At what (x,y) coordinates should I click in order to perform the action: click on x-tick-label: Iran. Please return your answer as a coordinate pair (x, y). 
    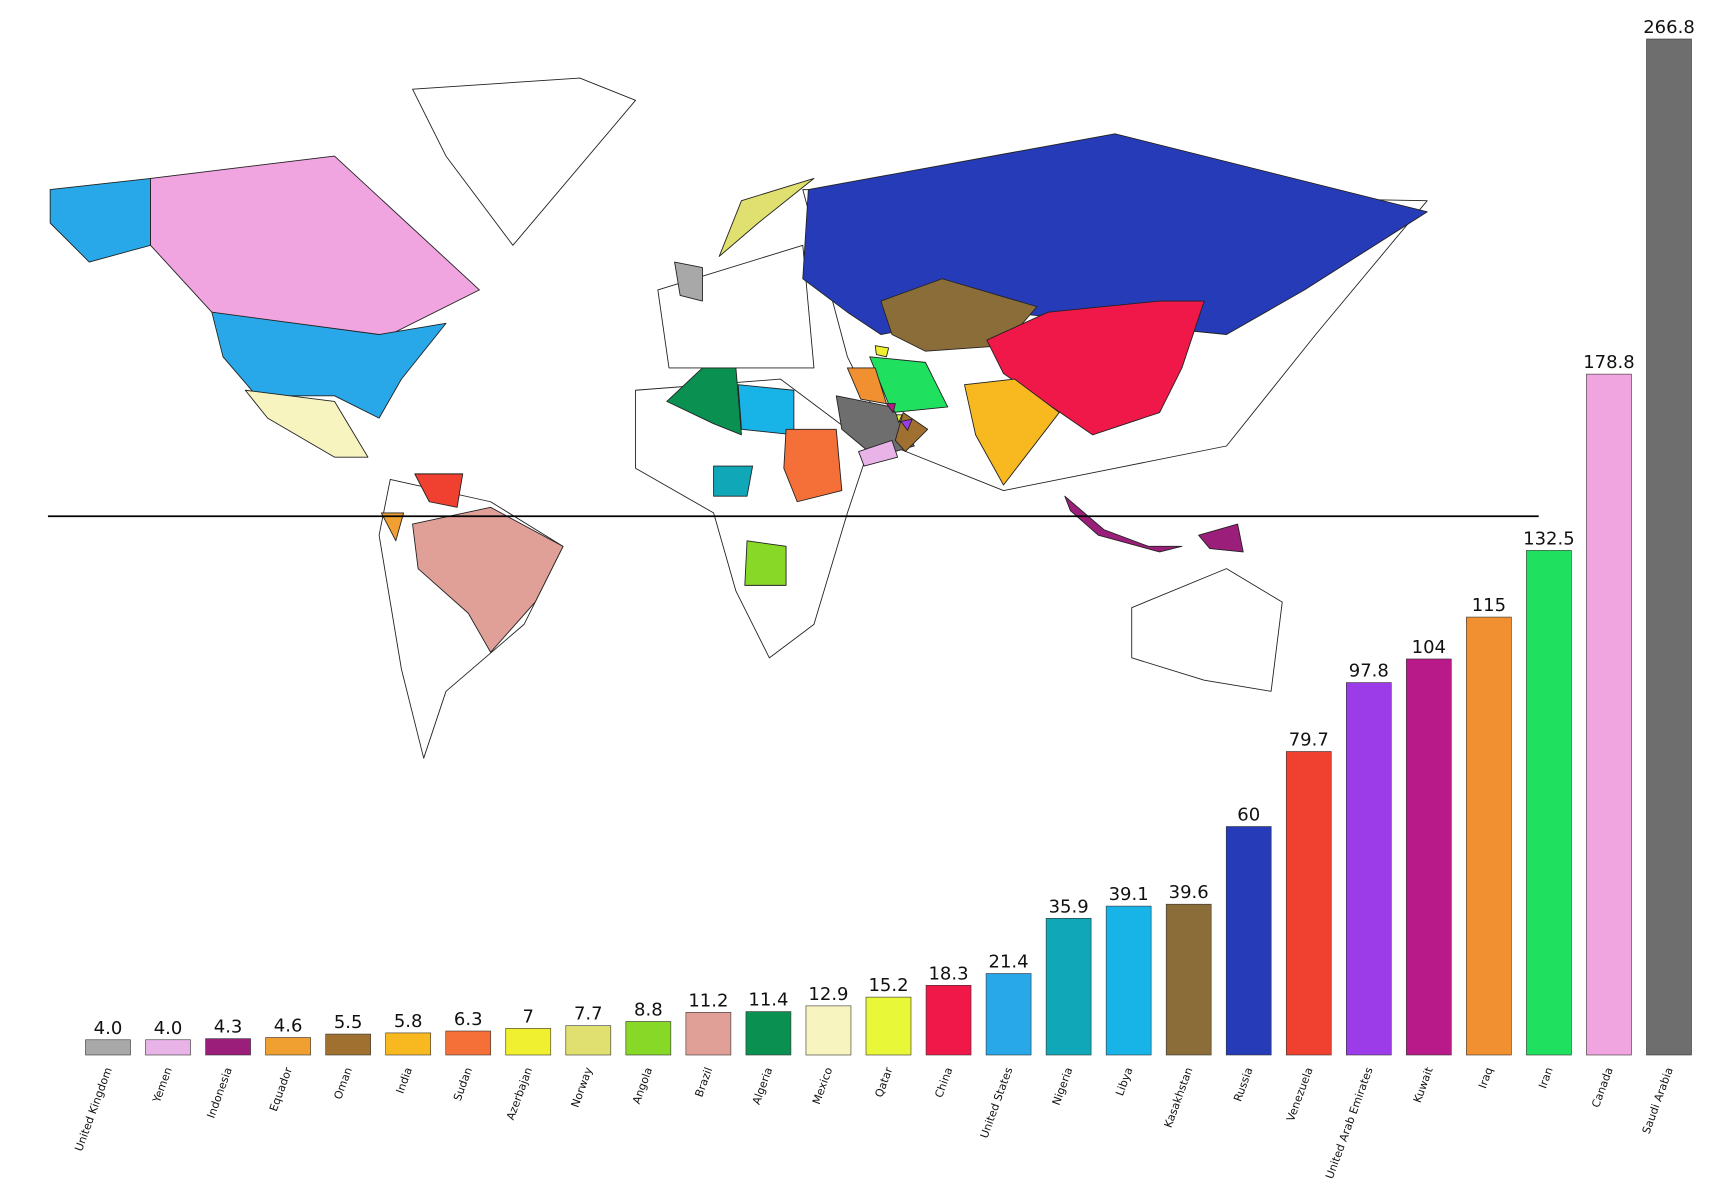
    Looking at the image, I should click on (1546, 1078).